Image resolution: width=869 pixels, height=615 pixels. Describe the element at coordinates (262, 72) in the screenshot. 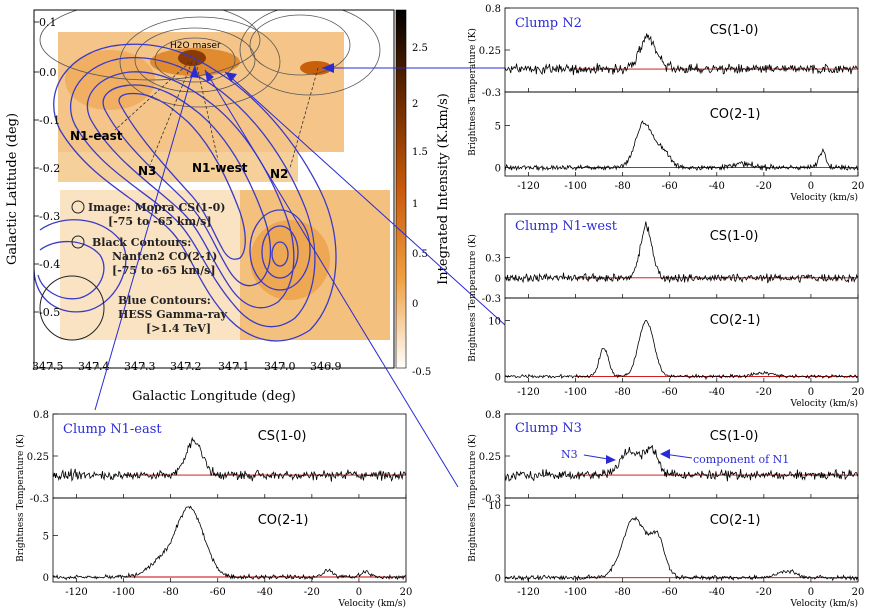

I see `connector-arrowheads` at that location.